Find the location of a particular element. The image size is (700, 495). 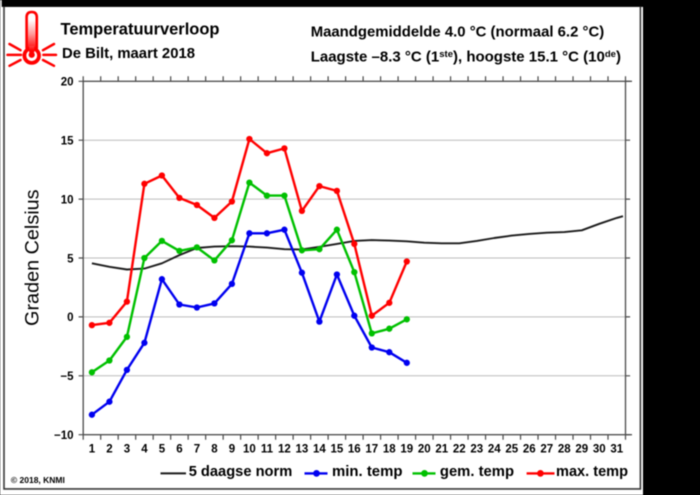

svg-text: 23 is located at coordinates (476, 450).